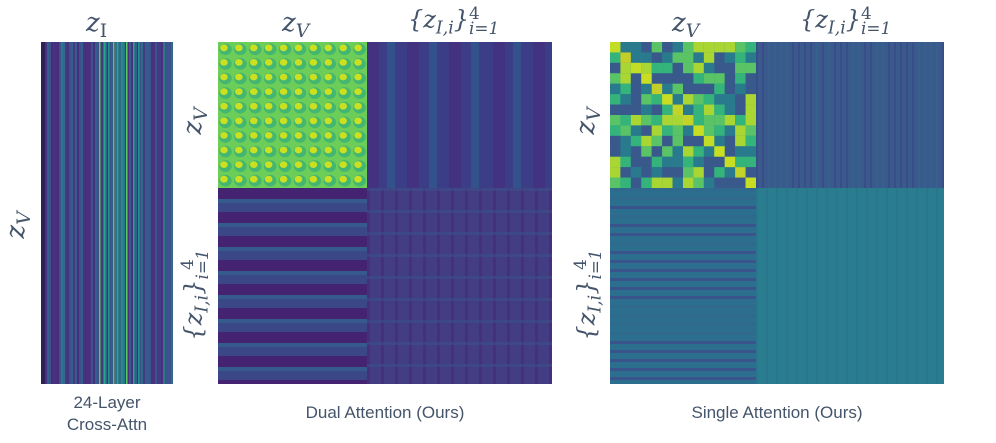 This screenshot has width=996, height=443. Describe the element at coordinates (845, 21) in the screenshot. I see `single-col2-label: {zI,i} 4 i=1` at that location.